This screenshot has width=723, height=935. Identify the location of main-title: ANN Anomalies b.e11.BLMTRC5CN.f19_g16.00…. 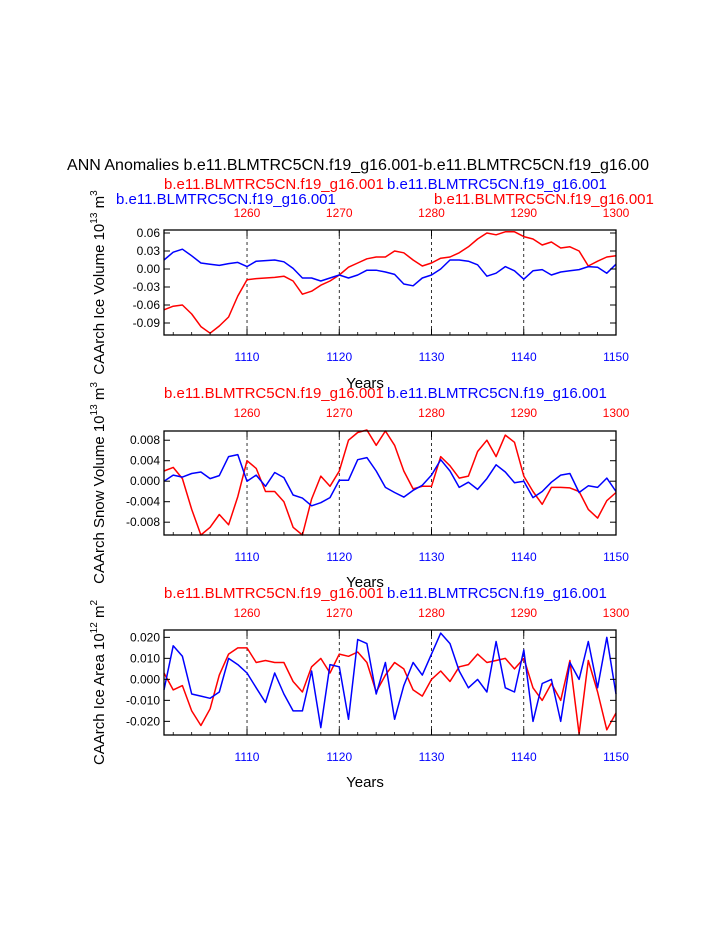
(358, 165).